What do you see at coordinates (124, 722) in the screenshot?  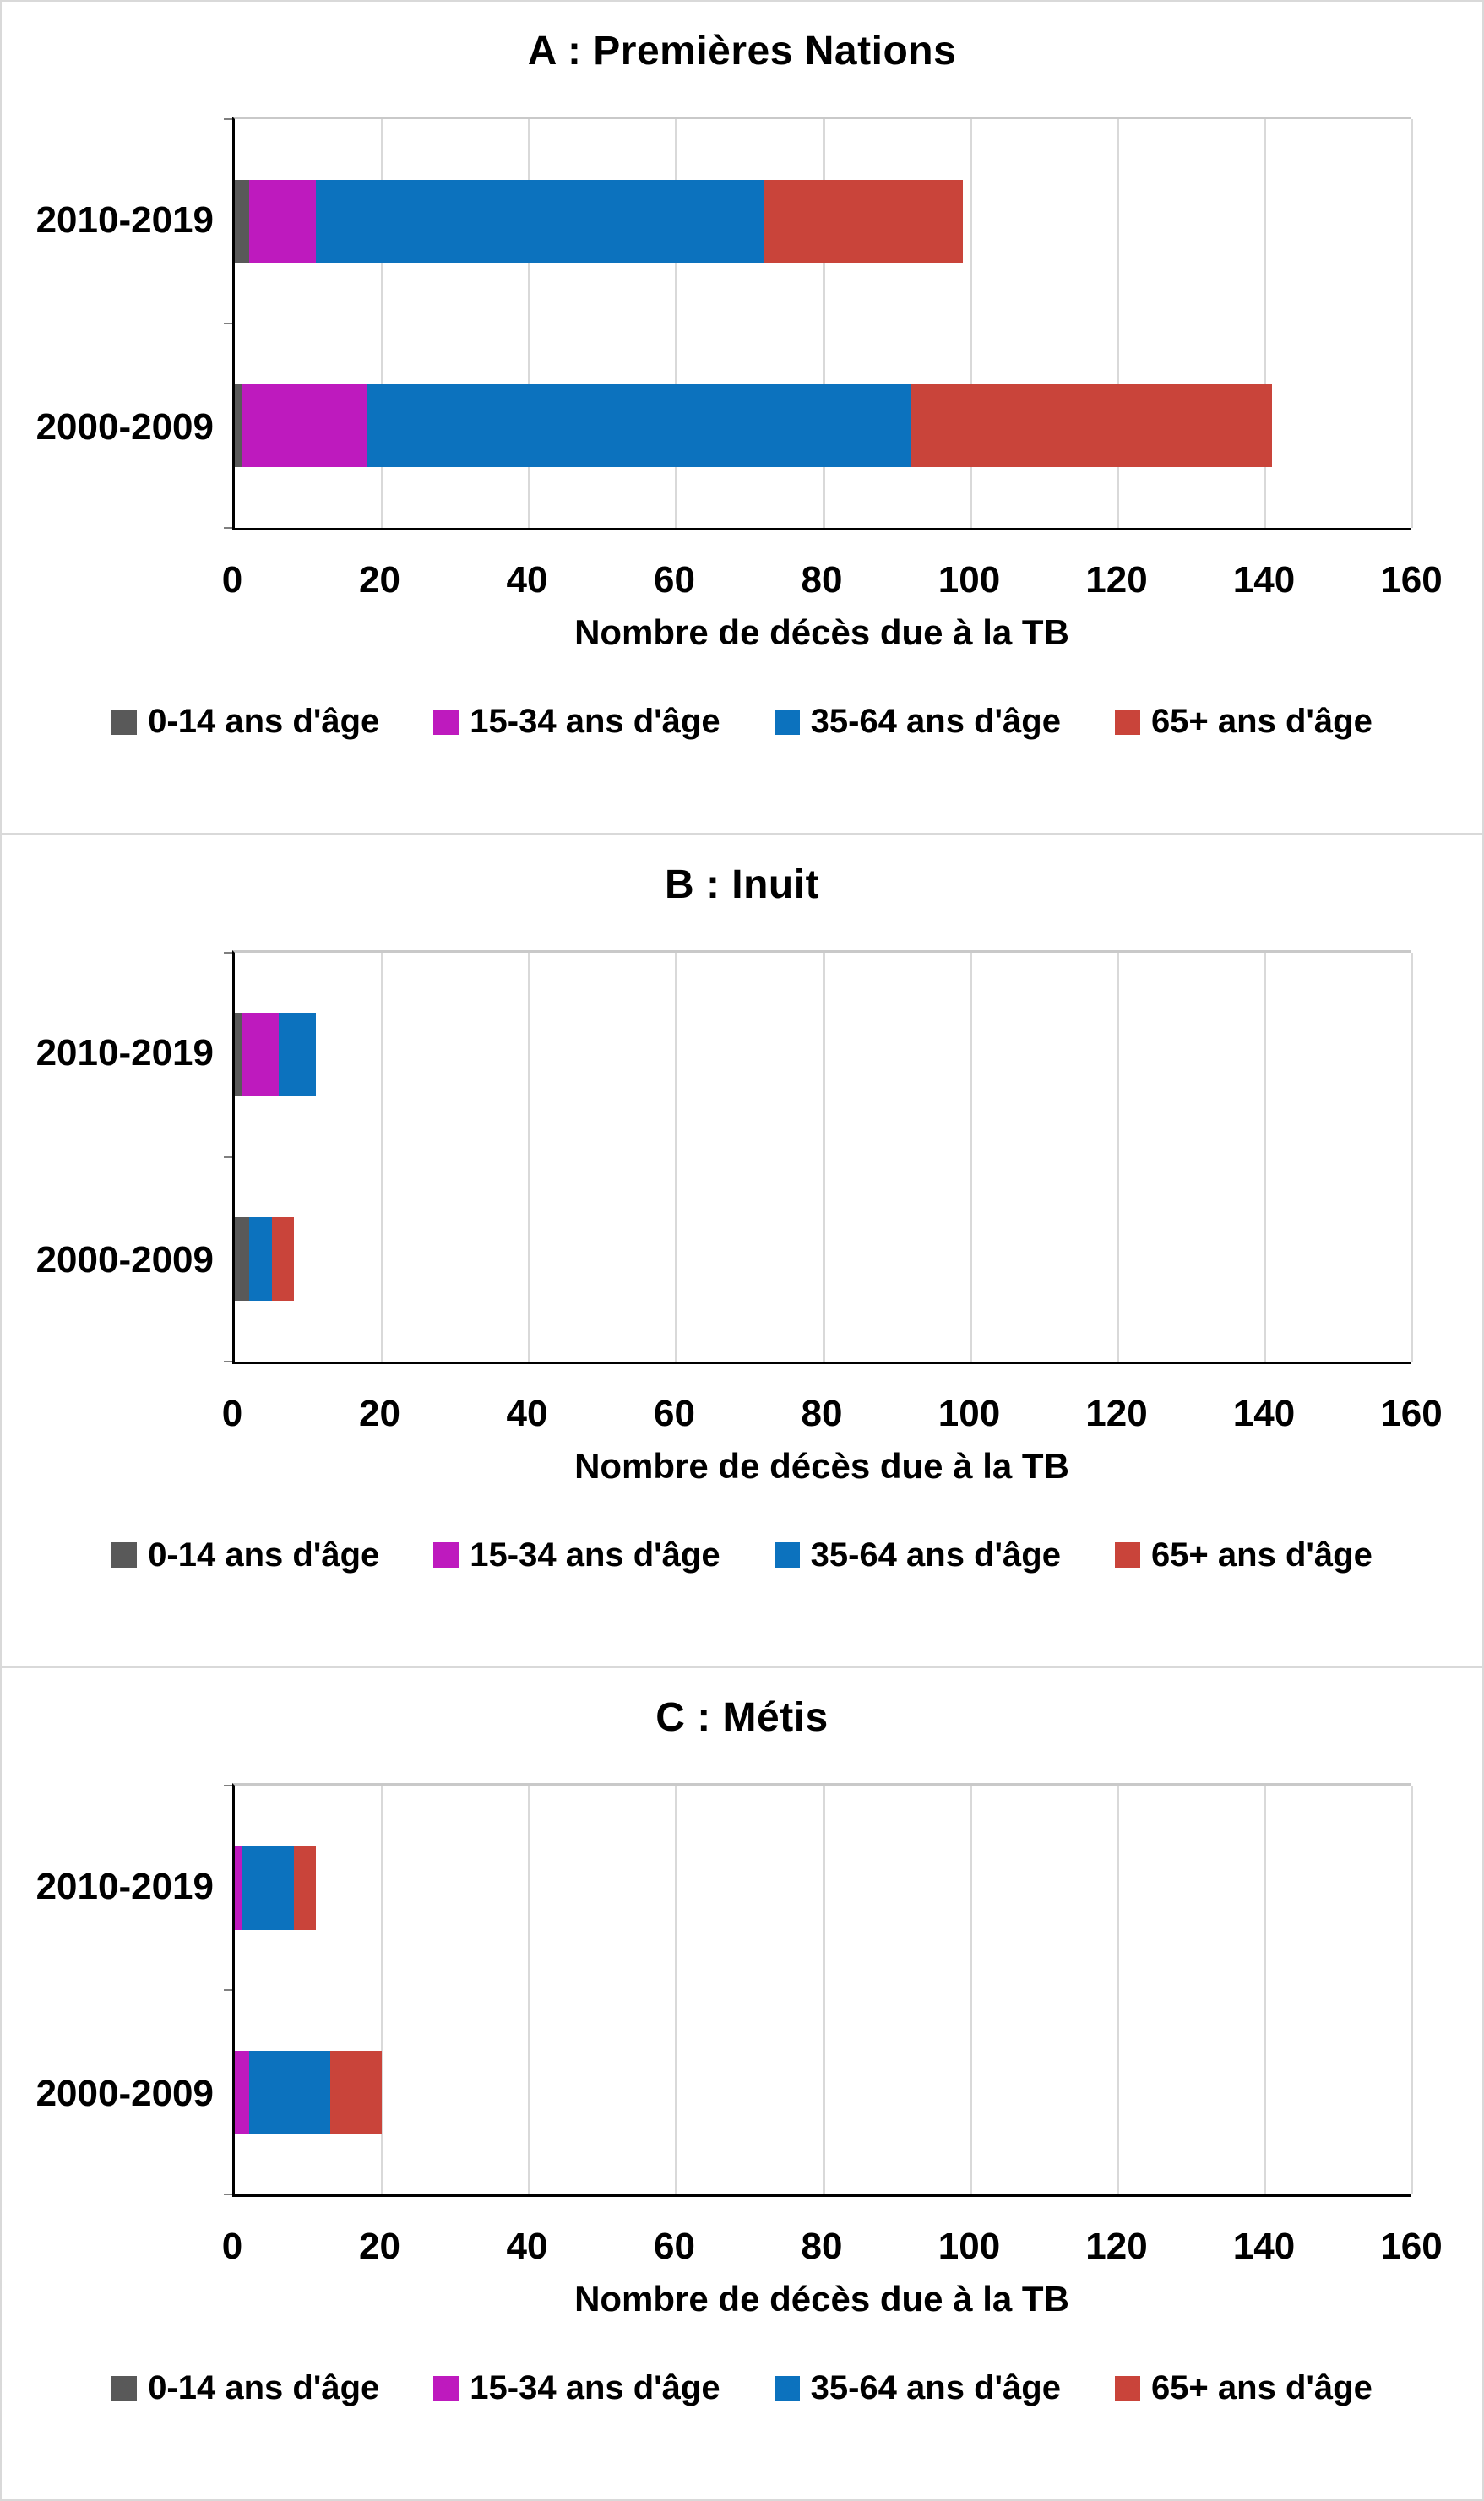 I see `gray-square-icon` at bounding box center [124, 722].